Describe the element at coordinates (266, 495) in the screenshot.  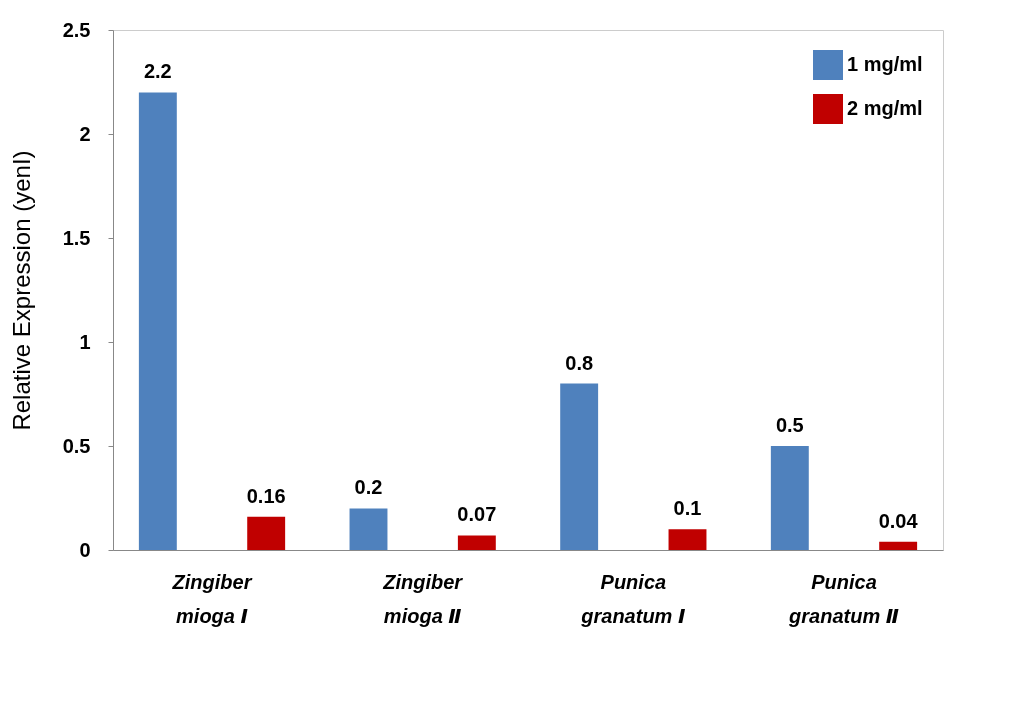
I see `data-label: 0.16` at that location.